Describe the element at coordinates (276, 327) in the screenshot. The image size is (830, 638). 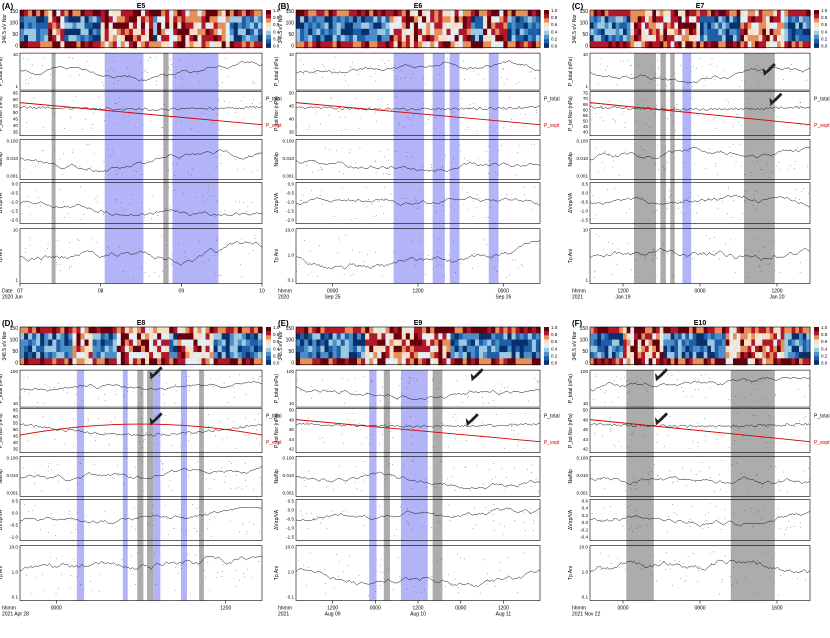
I see `colorbar-tick: 1.0` at that location.